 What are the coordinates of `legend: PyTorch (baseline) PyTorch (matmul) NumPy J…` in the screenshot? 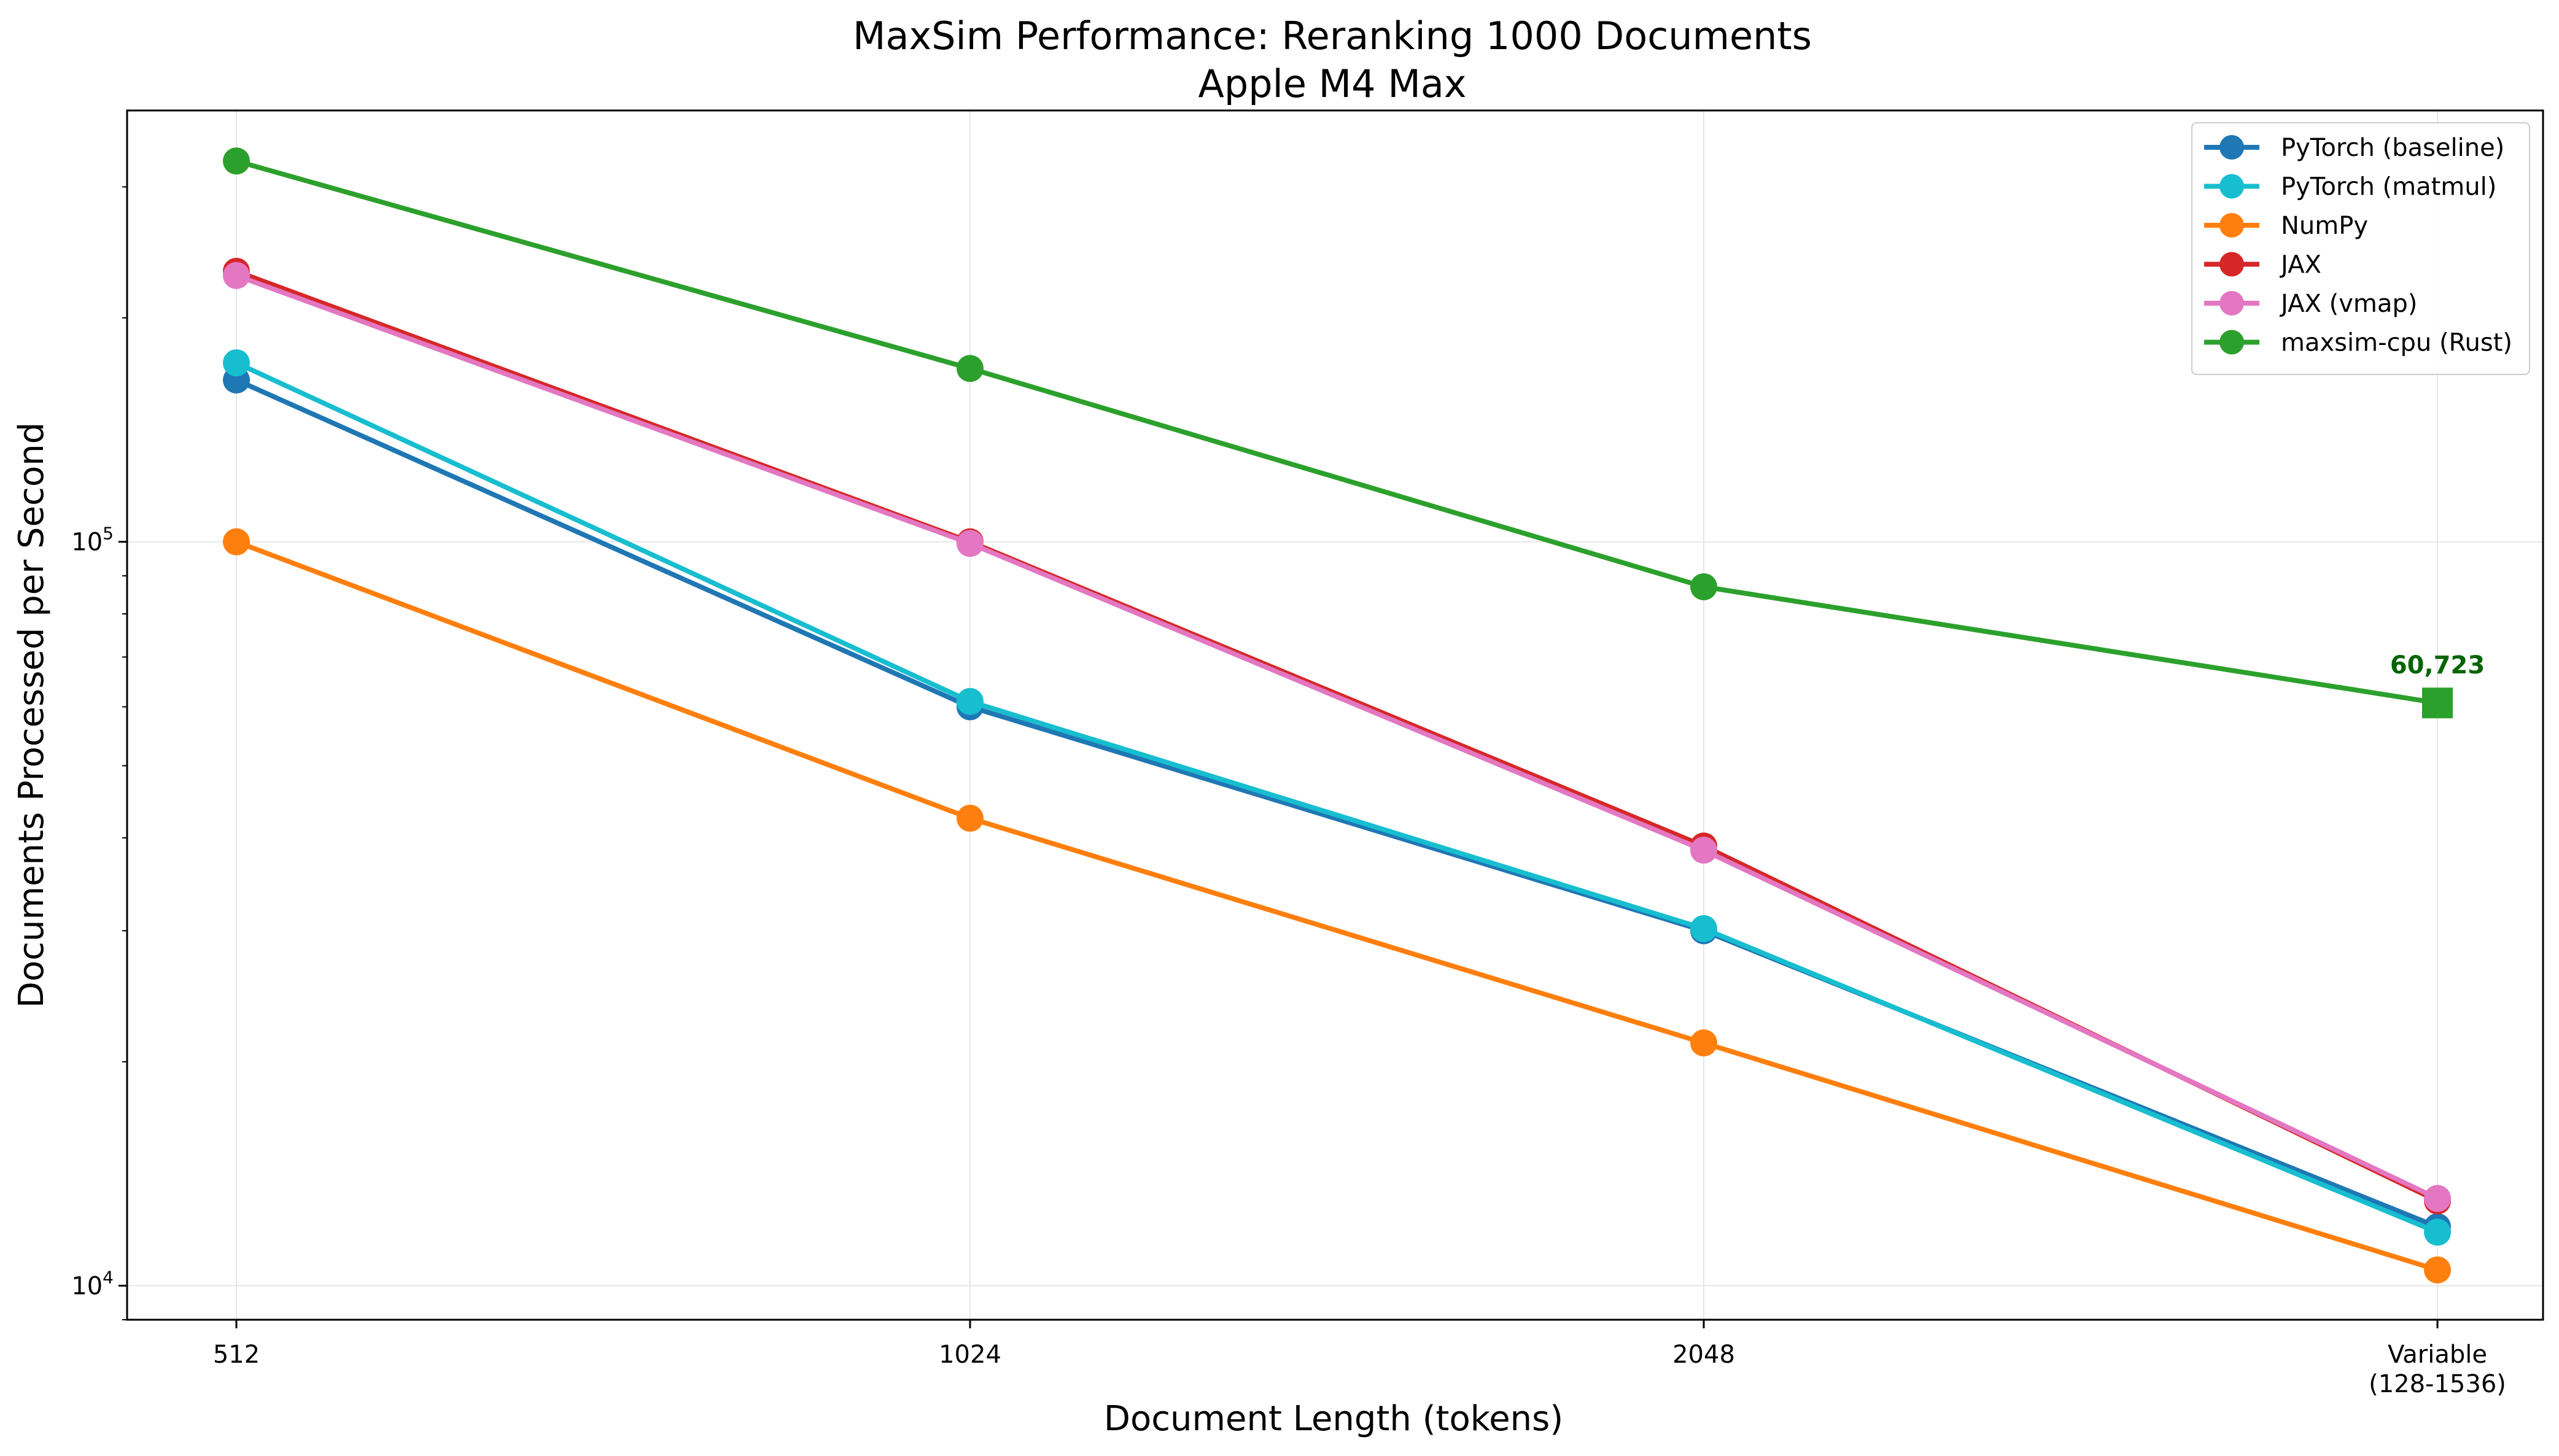 It's located at (2360, 248).